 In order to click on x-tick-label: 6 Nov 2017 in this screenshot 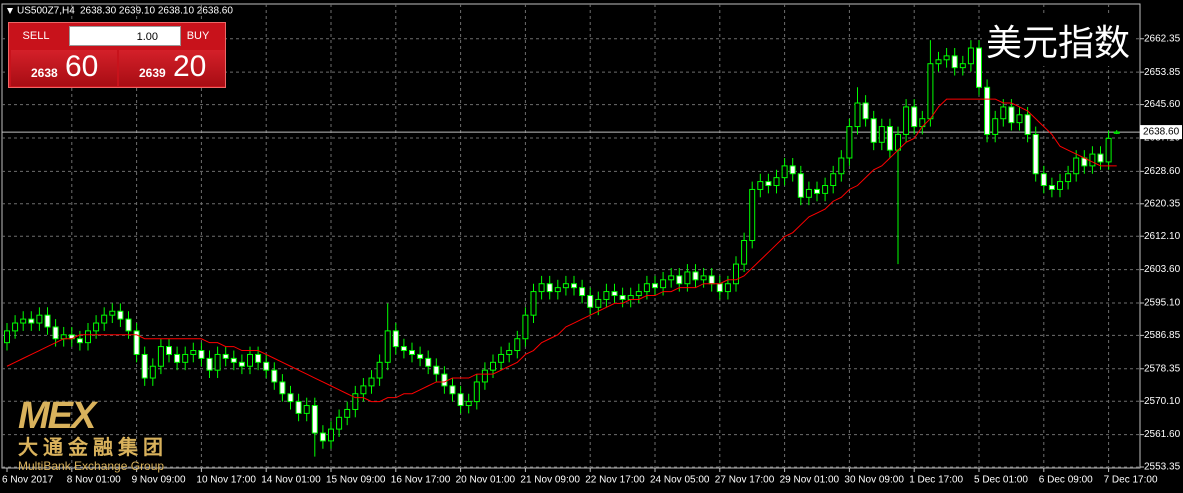, I will do `click(28, 480)`.